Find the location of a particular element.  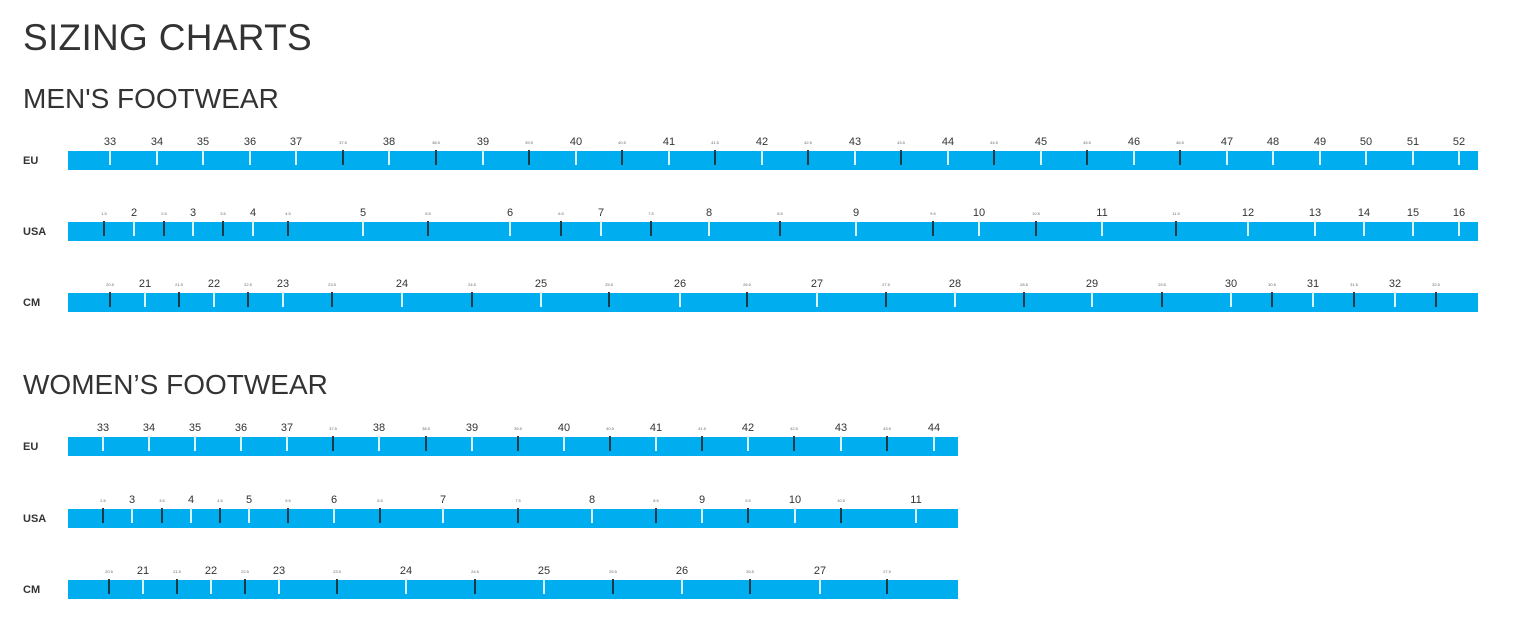

men-eu-tick-label: 34 is located at coordinates (157, 142).